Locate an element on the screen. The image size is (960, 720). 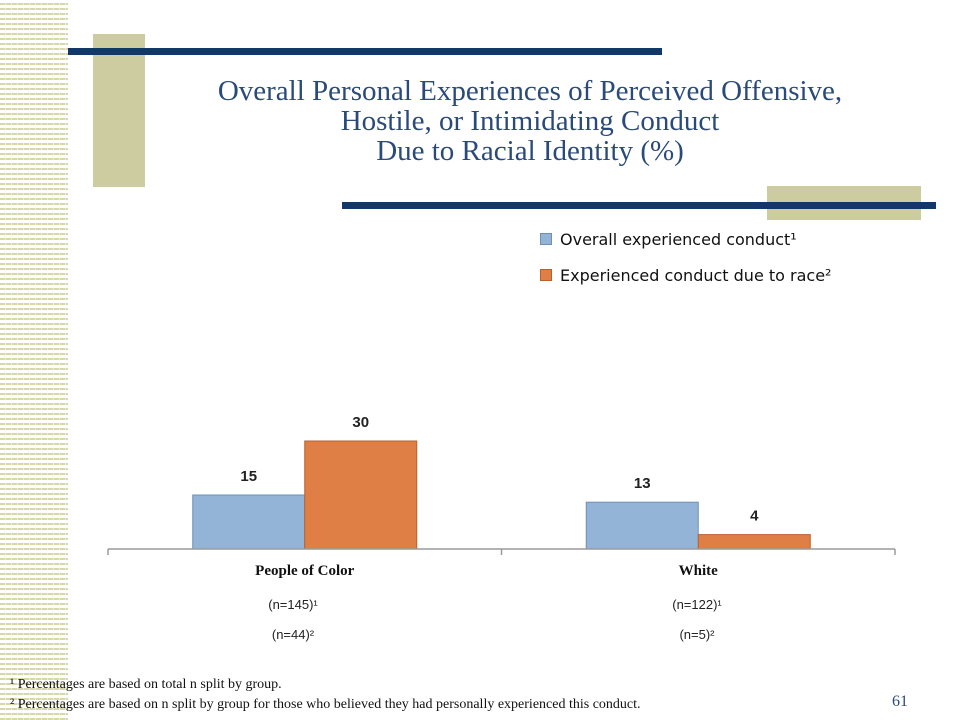
data-label-race-0: 30 is located at coordinates (360, 422).